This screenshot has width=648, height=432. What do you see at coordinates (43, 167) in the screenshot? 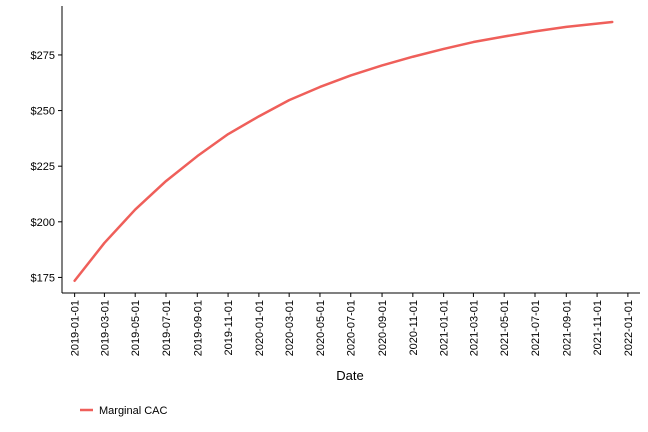
I see `y-tick-label: $225` at bounding box center [43, 167].